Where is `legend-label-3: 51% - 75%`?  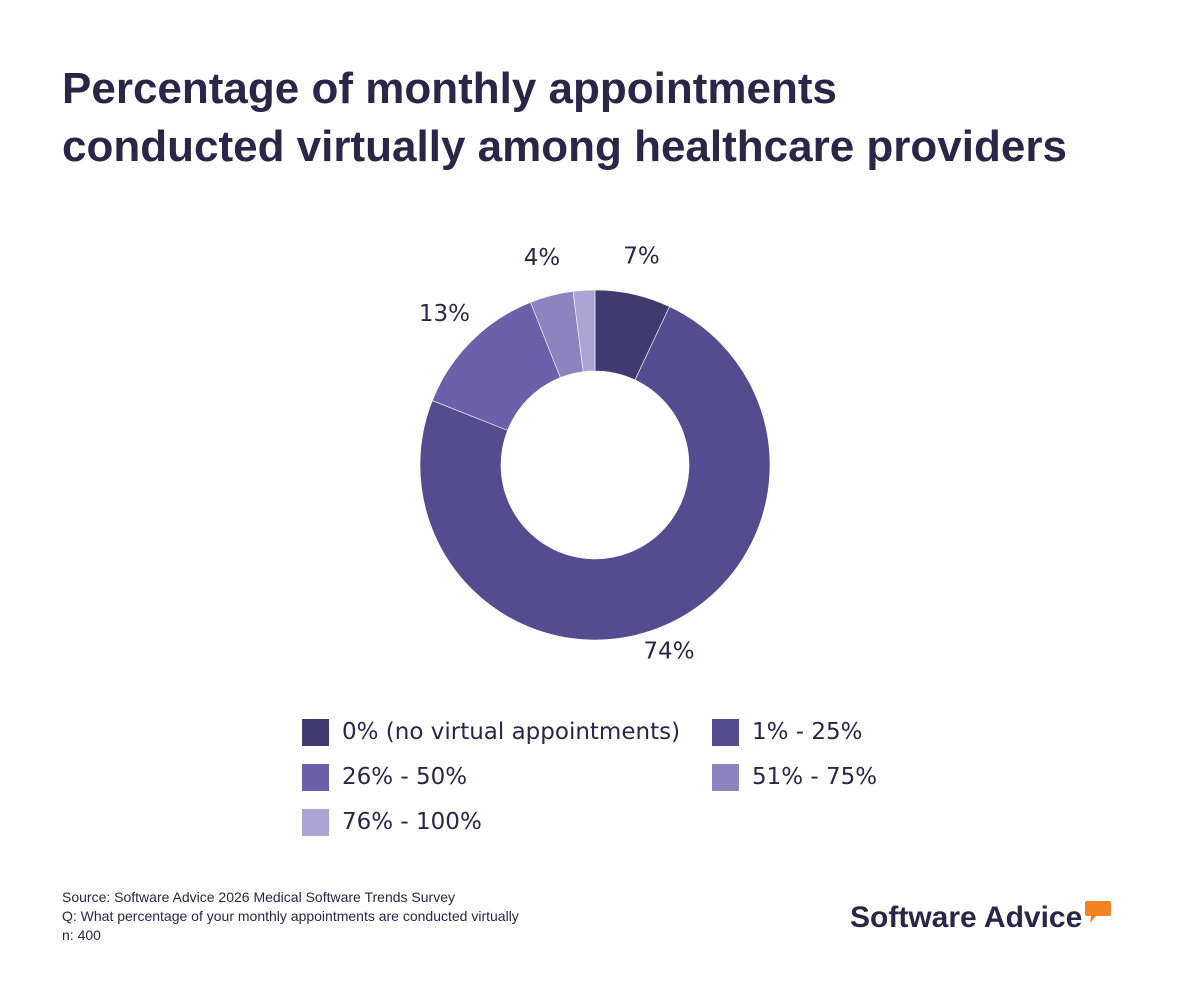 legend-label-3: 51% - 75% is located at coordinates (815, 777).